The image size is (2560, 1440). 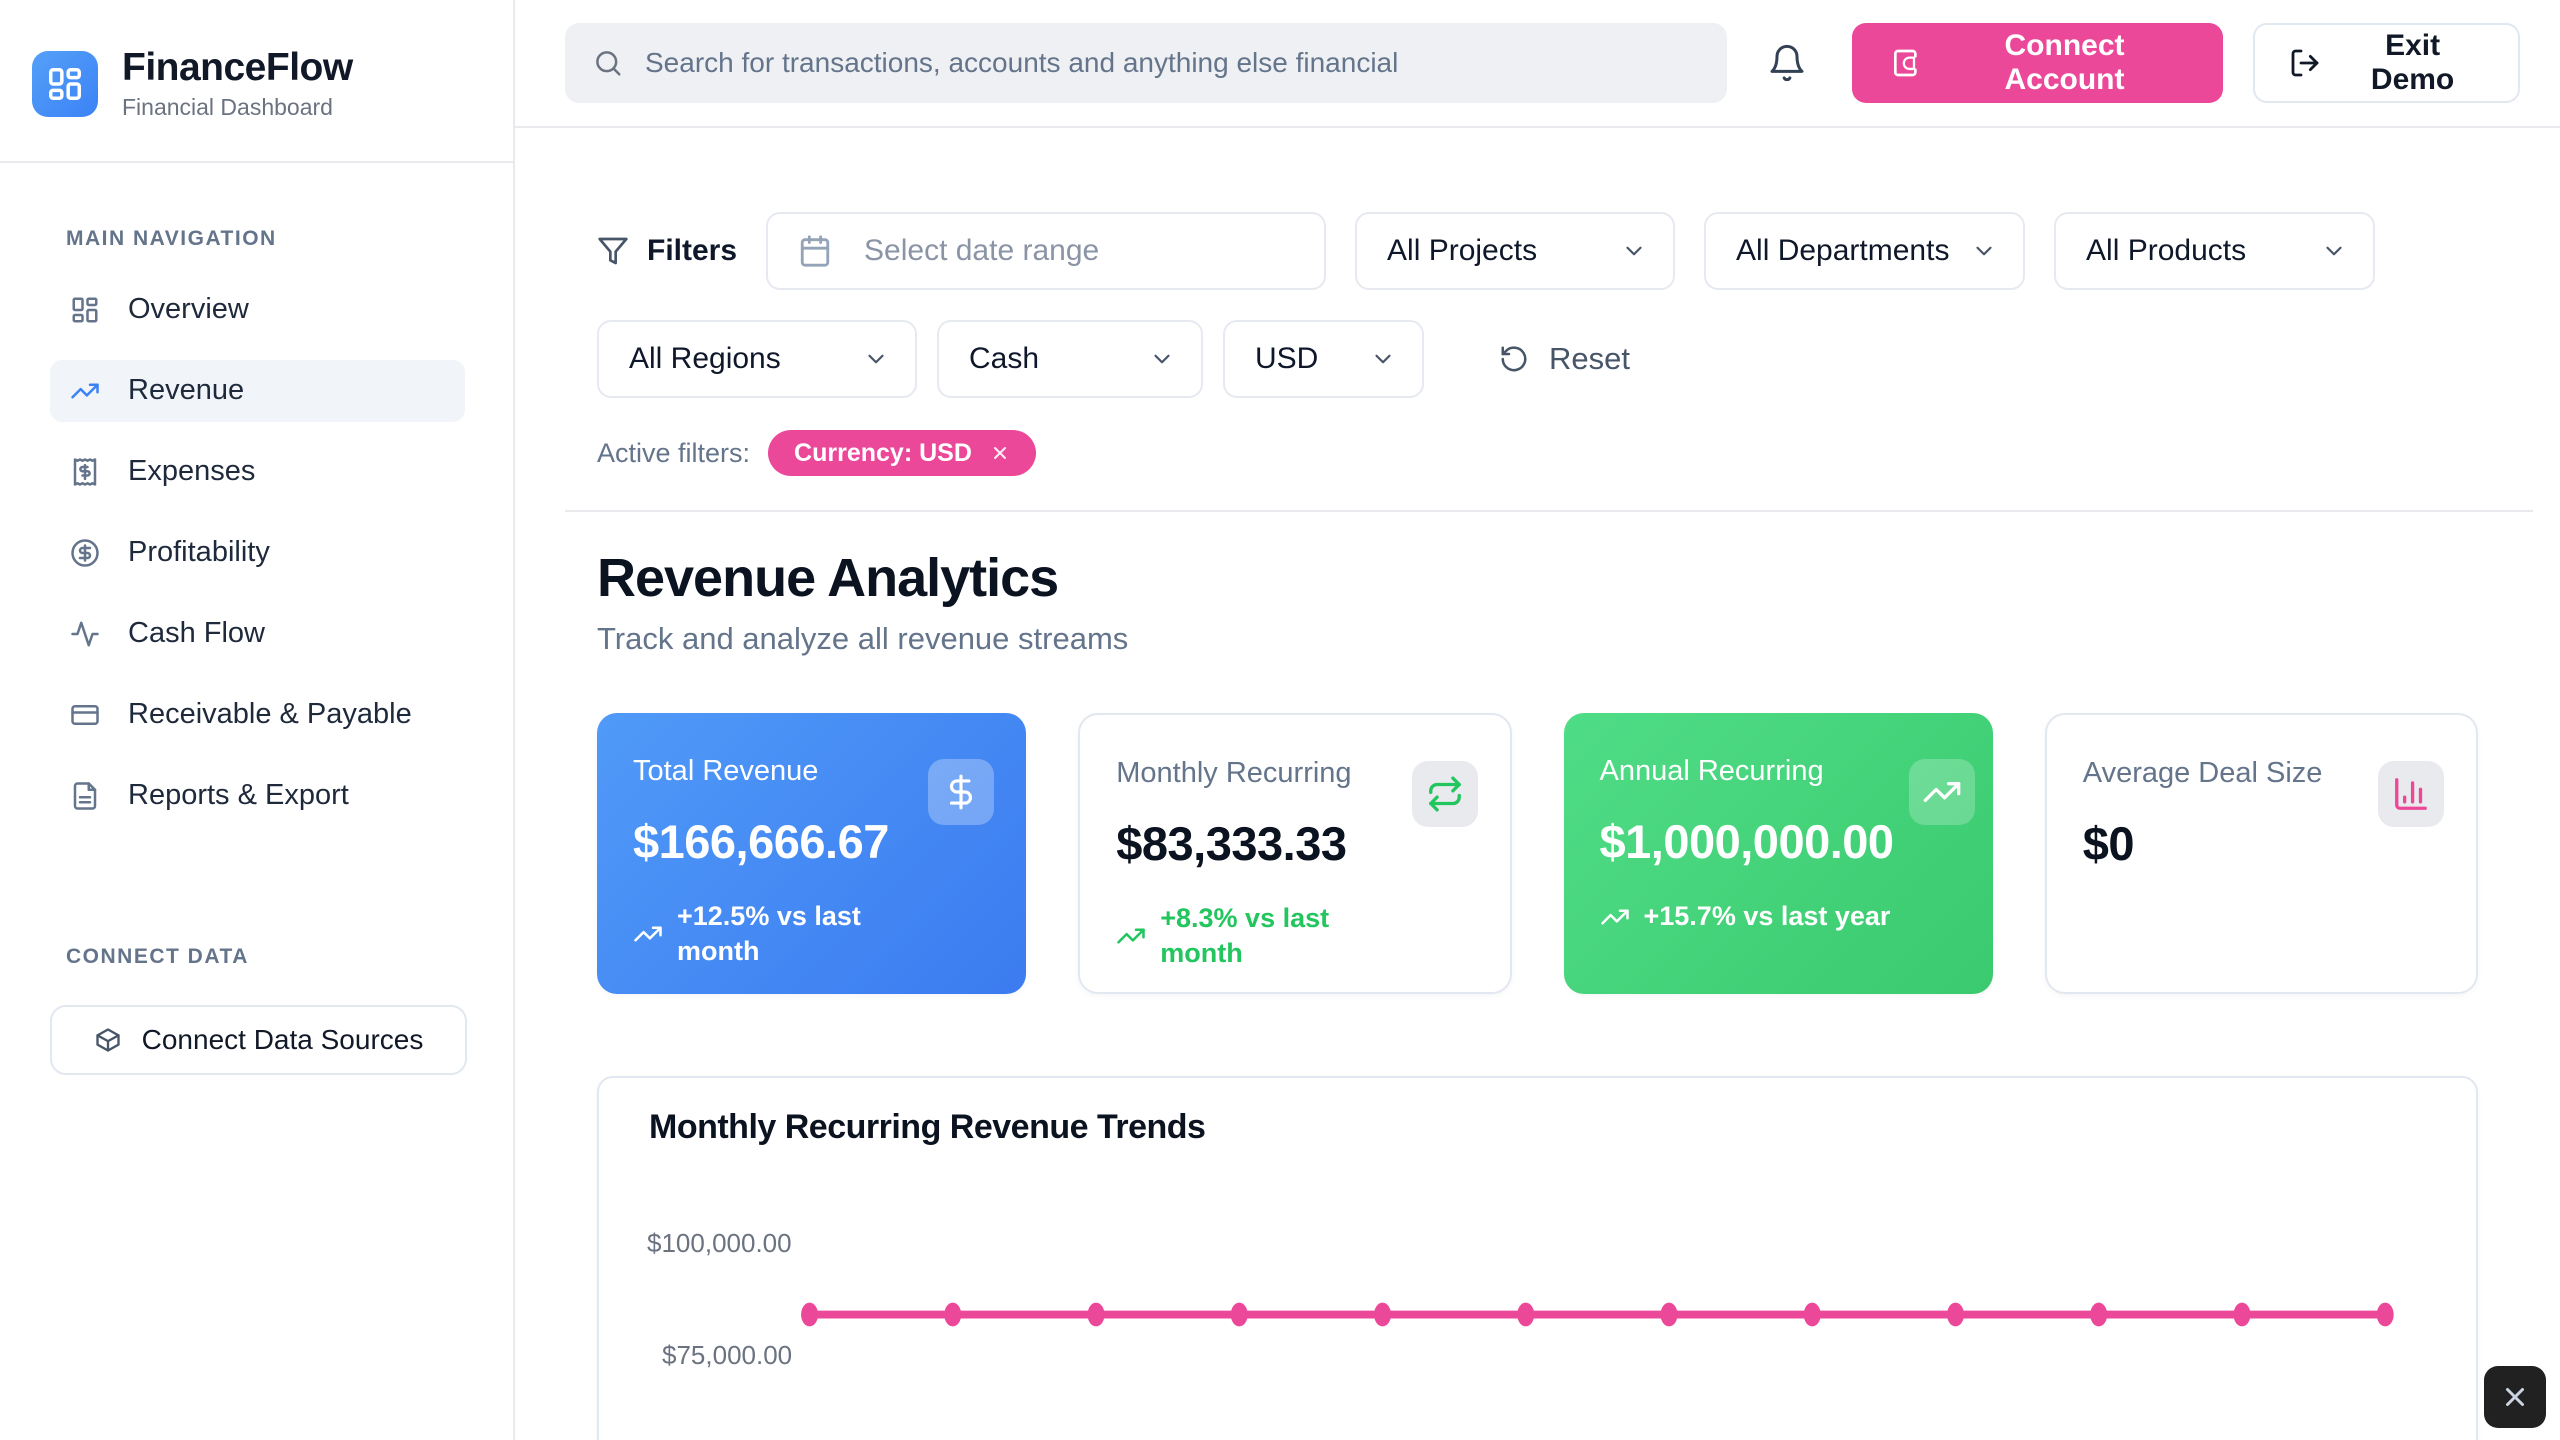 What do you see at coordinates (85, 310) in the screenshot?
I see `layout-dashboard-icon` at bounding box center [85, 310].